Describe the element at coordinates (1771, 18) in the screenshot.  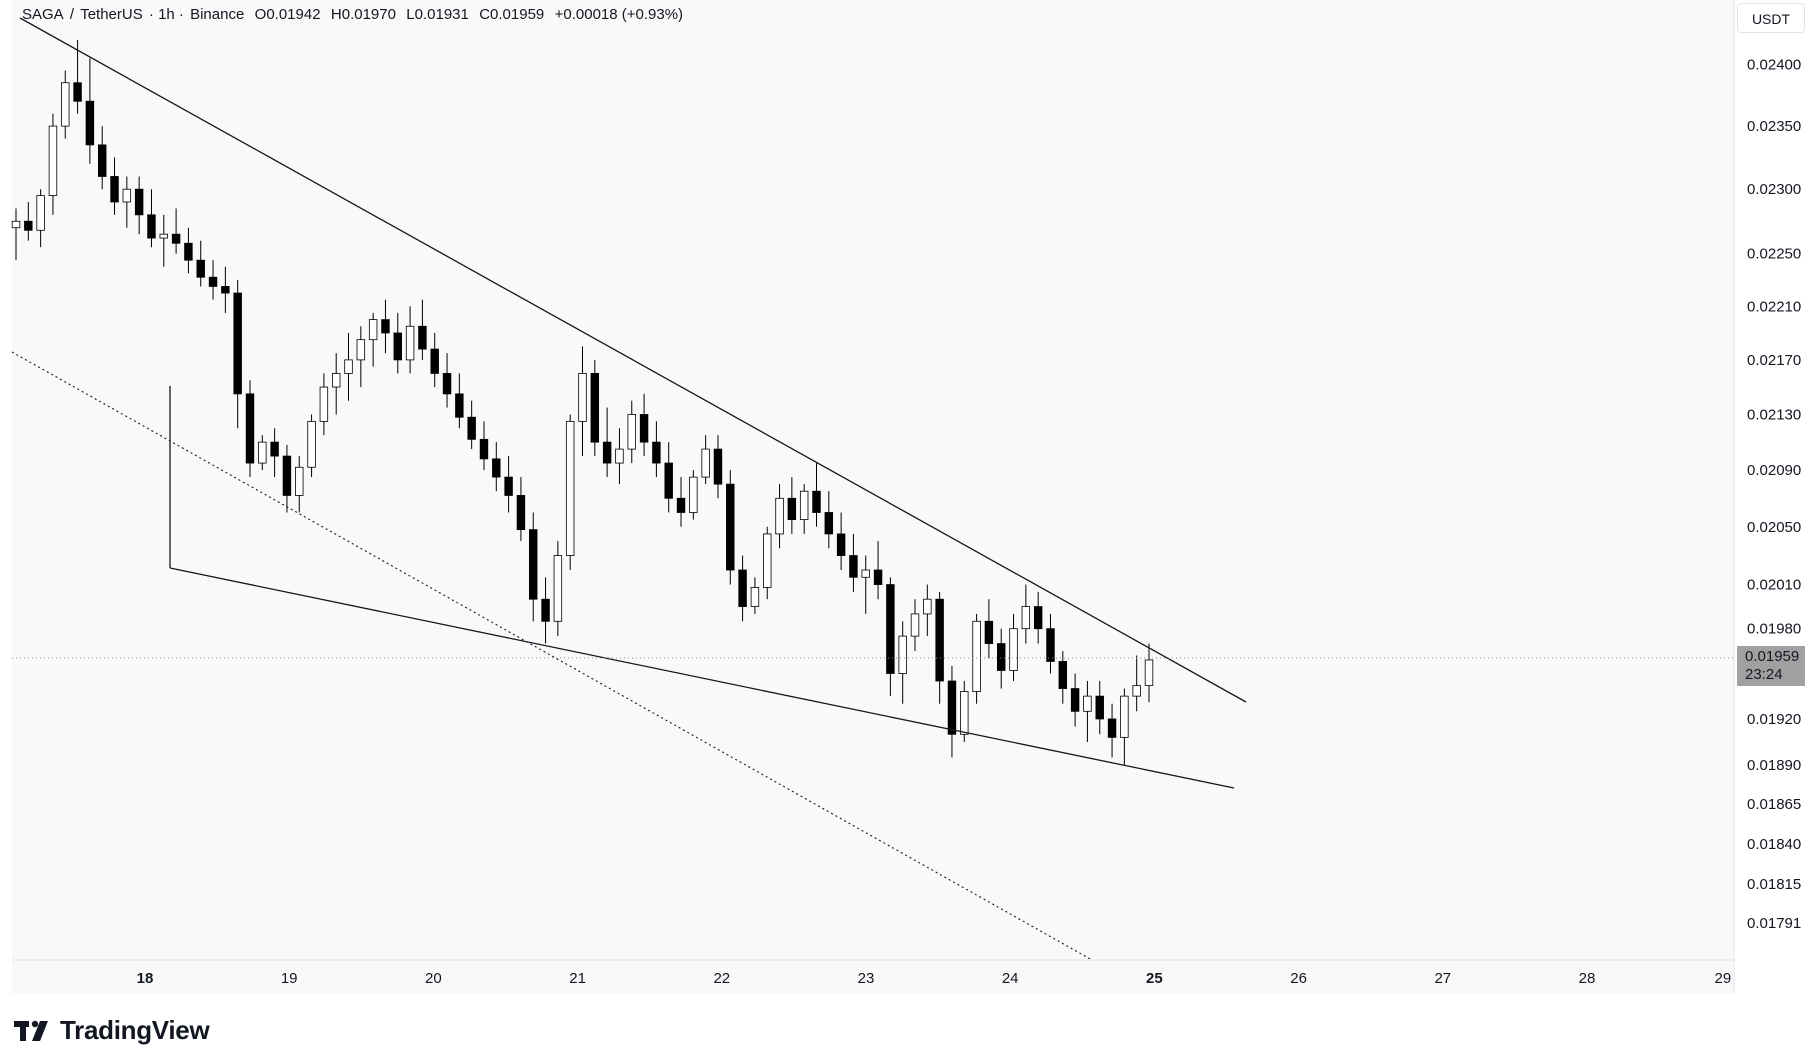
I see `currency-button: USDT` at that location.